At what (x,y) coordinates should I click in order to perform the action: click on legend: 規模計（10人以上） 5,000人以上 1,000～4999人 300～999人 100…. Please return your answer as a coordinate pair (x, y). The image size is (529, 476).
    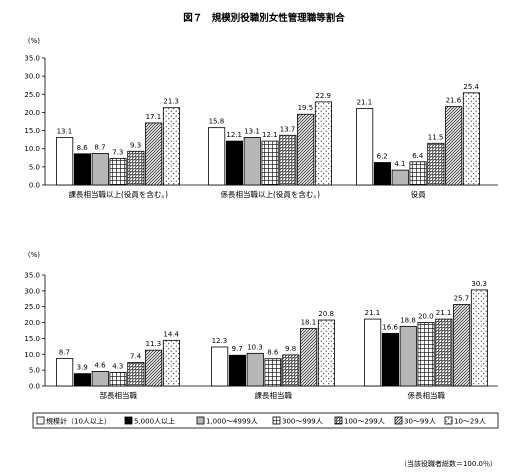
    Looking at the image, I should click on (265, 420).